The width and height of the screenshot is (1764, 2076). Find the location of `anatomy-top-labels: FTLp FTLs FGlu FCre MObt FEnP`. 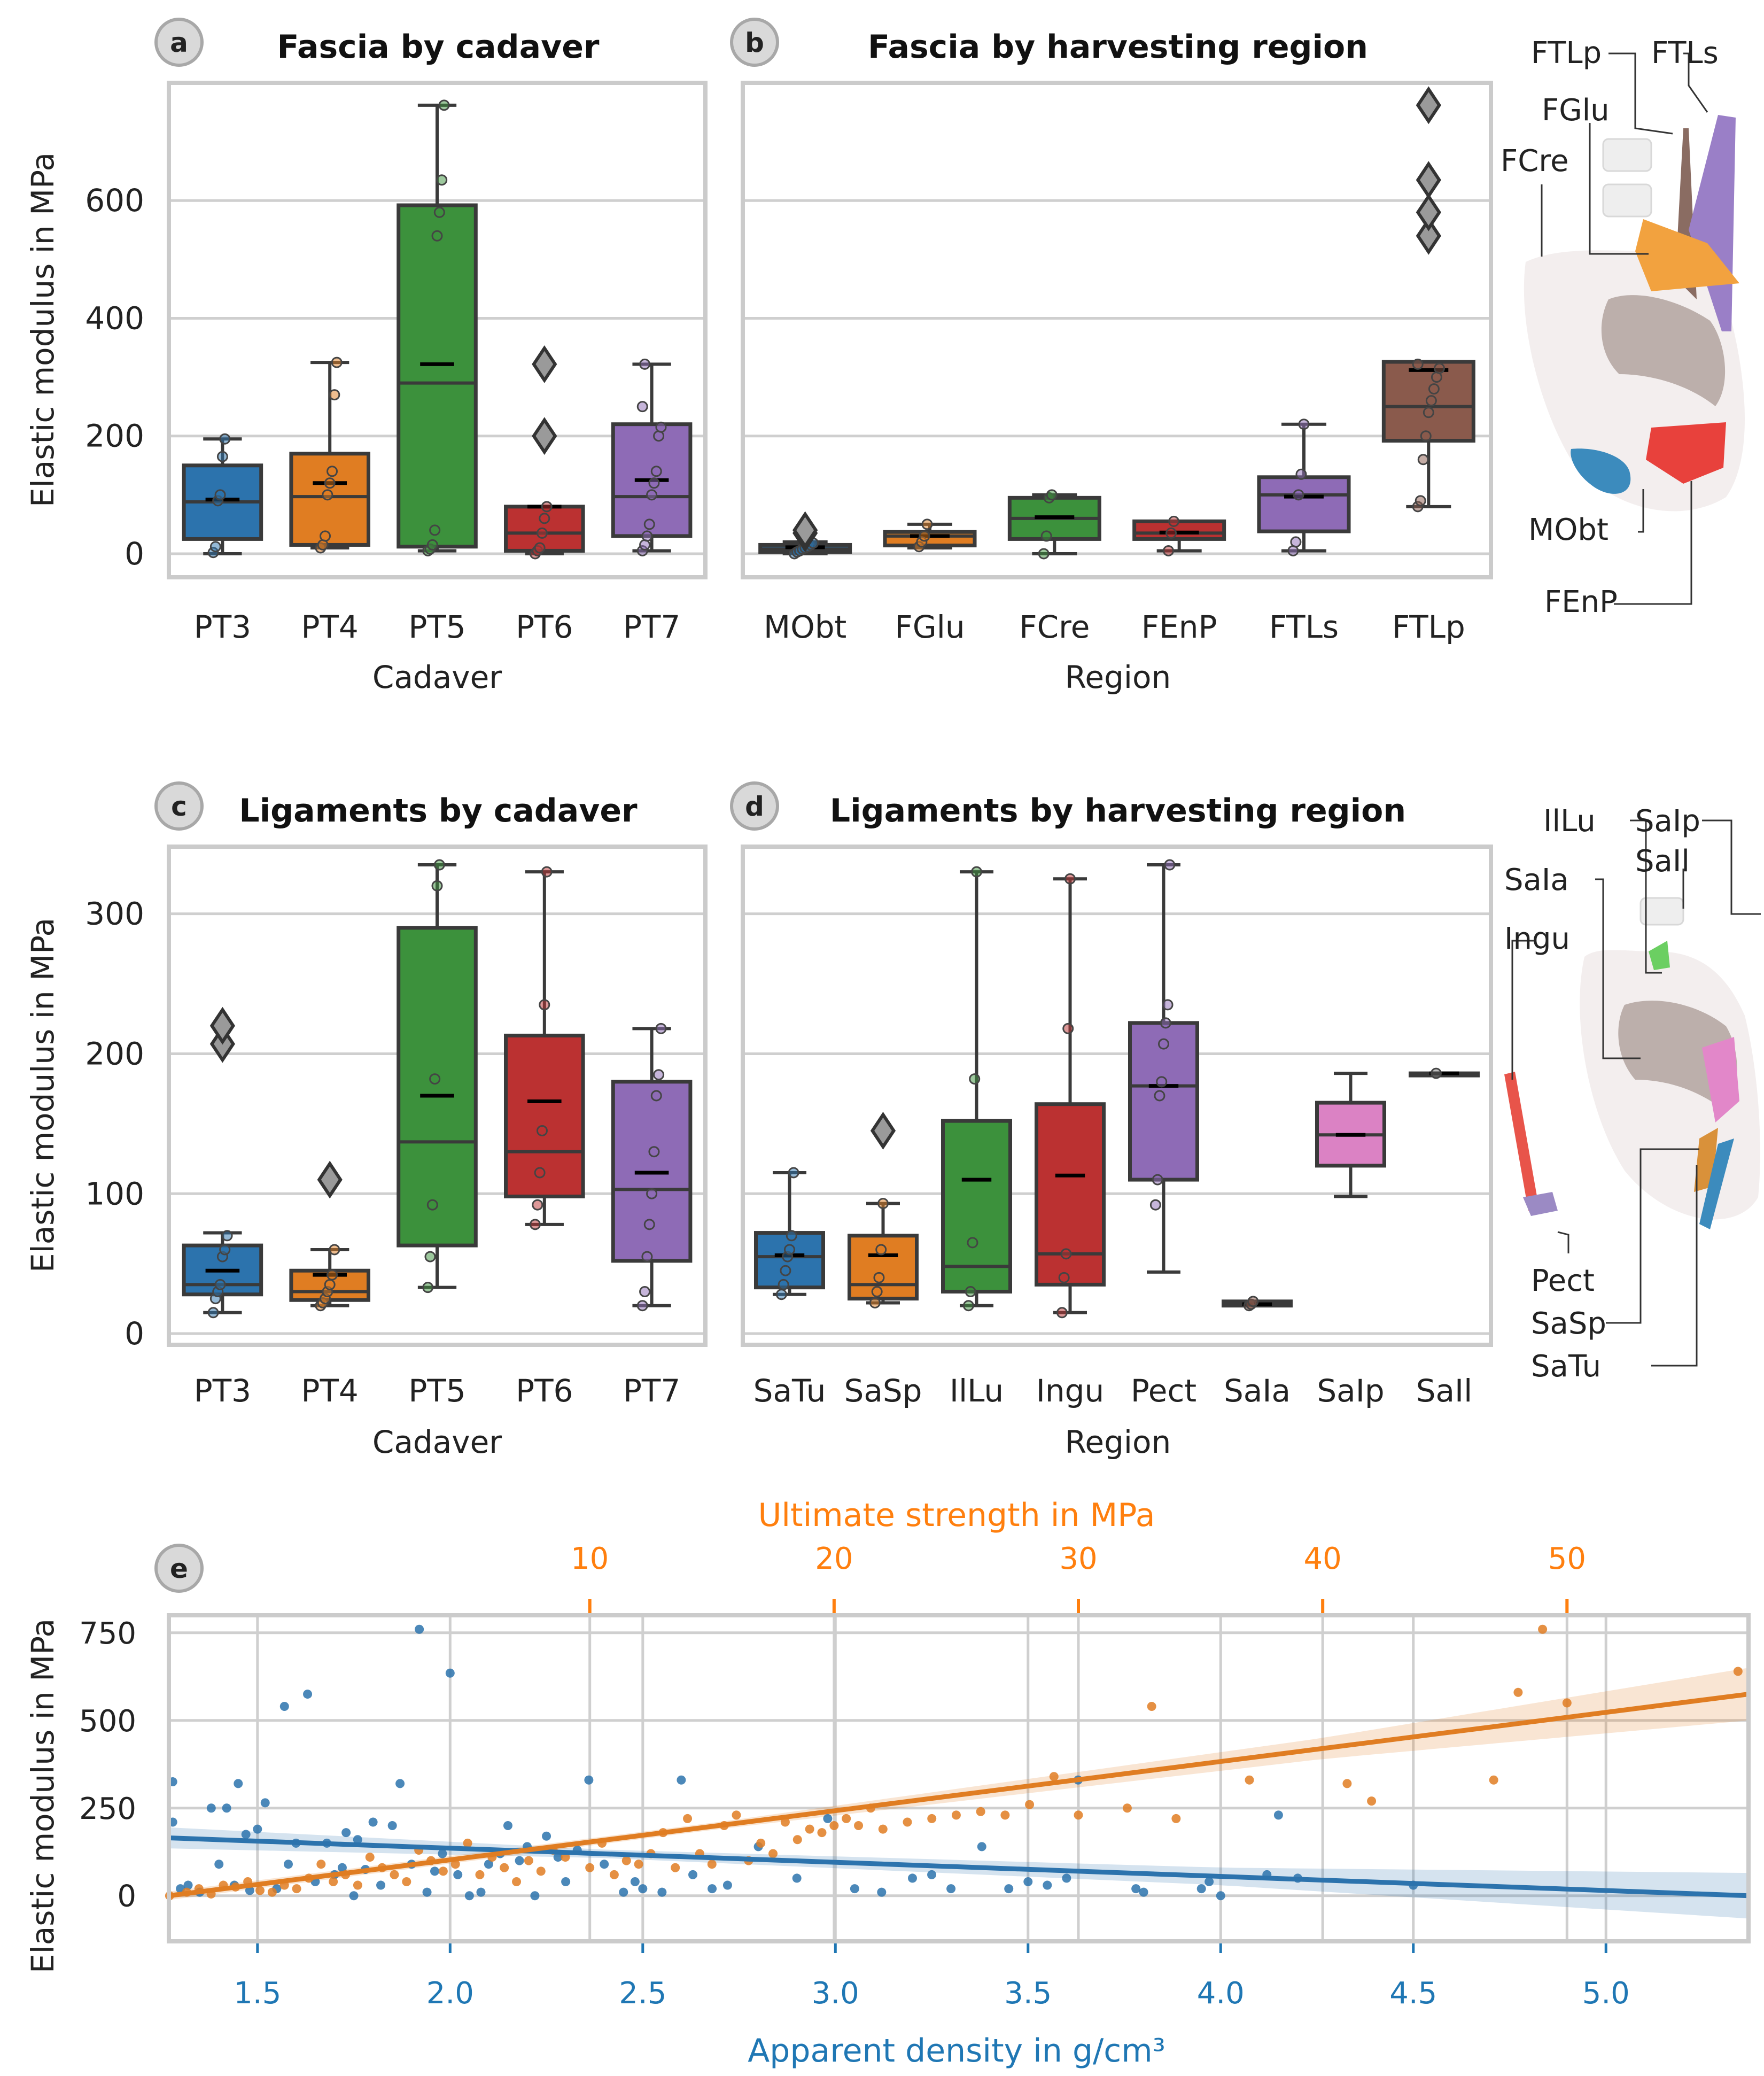

anatomy-top-labels: FTLp FTLs FGlu FCre MObt FEnP is located at coordinates (1610, 328).